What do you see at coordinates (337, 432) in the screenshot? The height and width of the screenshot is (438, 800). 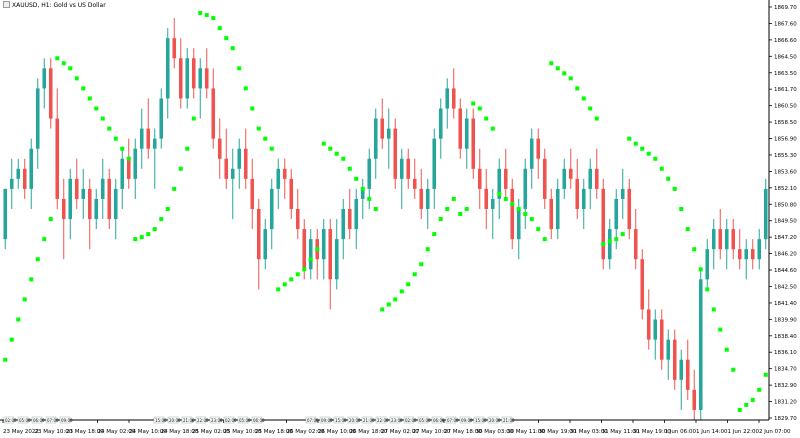 I see `time-tick-label: 26 May 10:00` at bounding box center [337, 432].